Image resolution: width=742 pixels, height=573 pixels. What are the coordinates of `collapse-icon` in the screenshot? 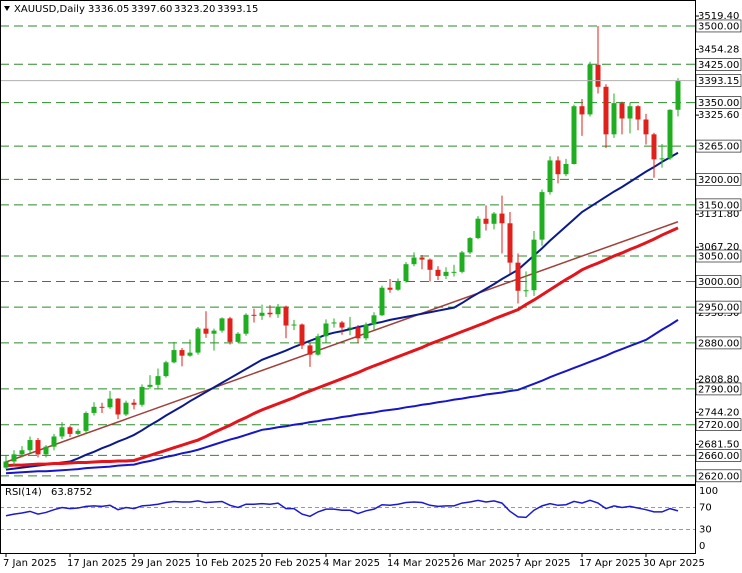 It's located at (7, 8).